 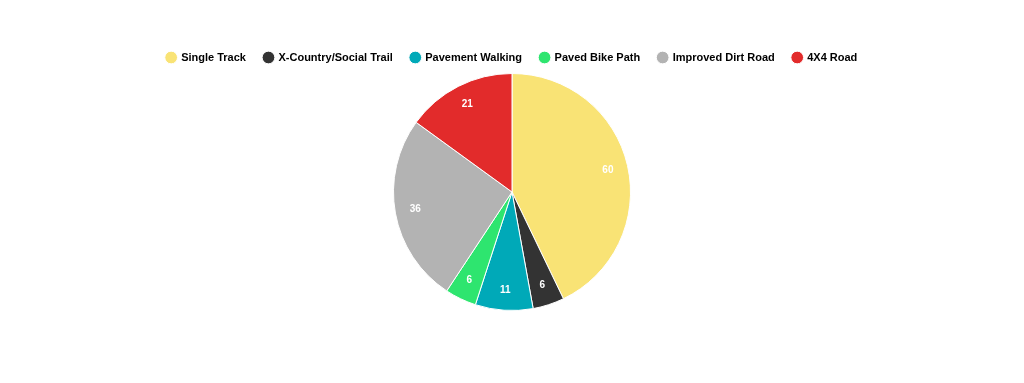 I want to click on legend-label: Single Track, so click(x=214, y=56).